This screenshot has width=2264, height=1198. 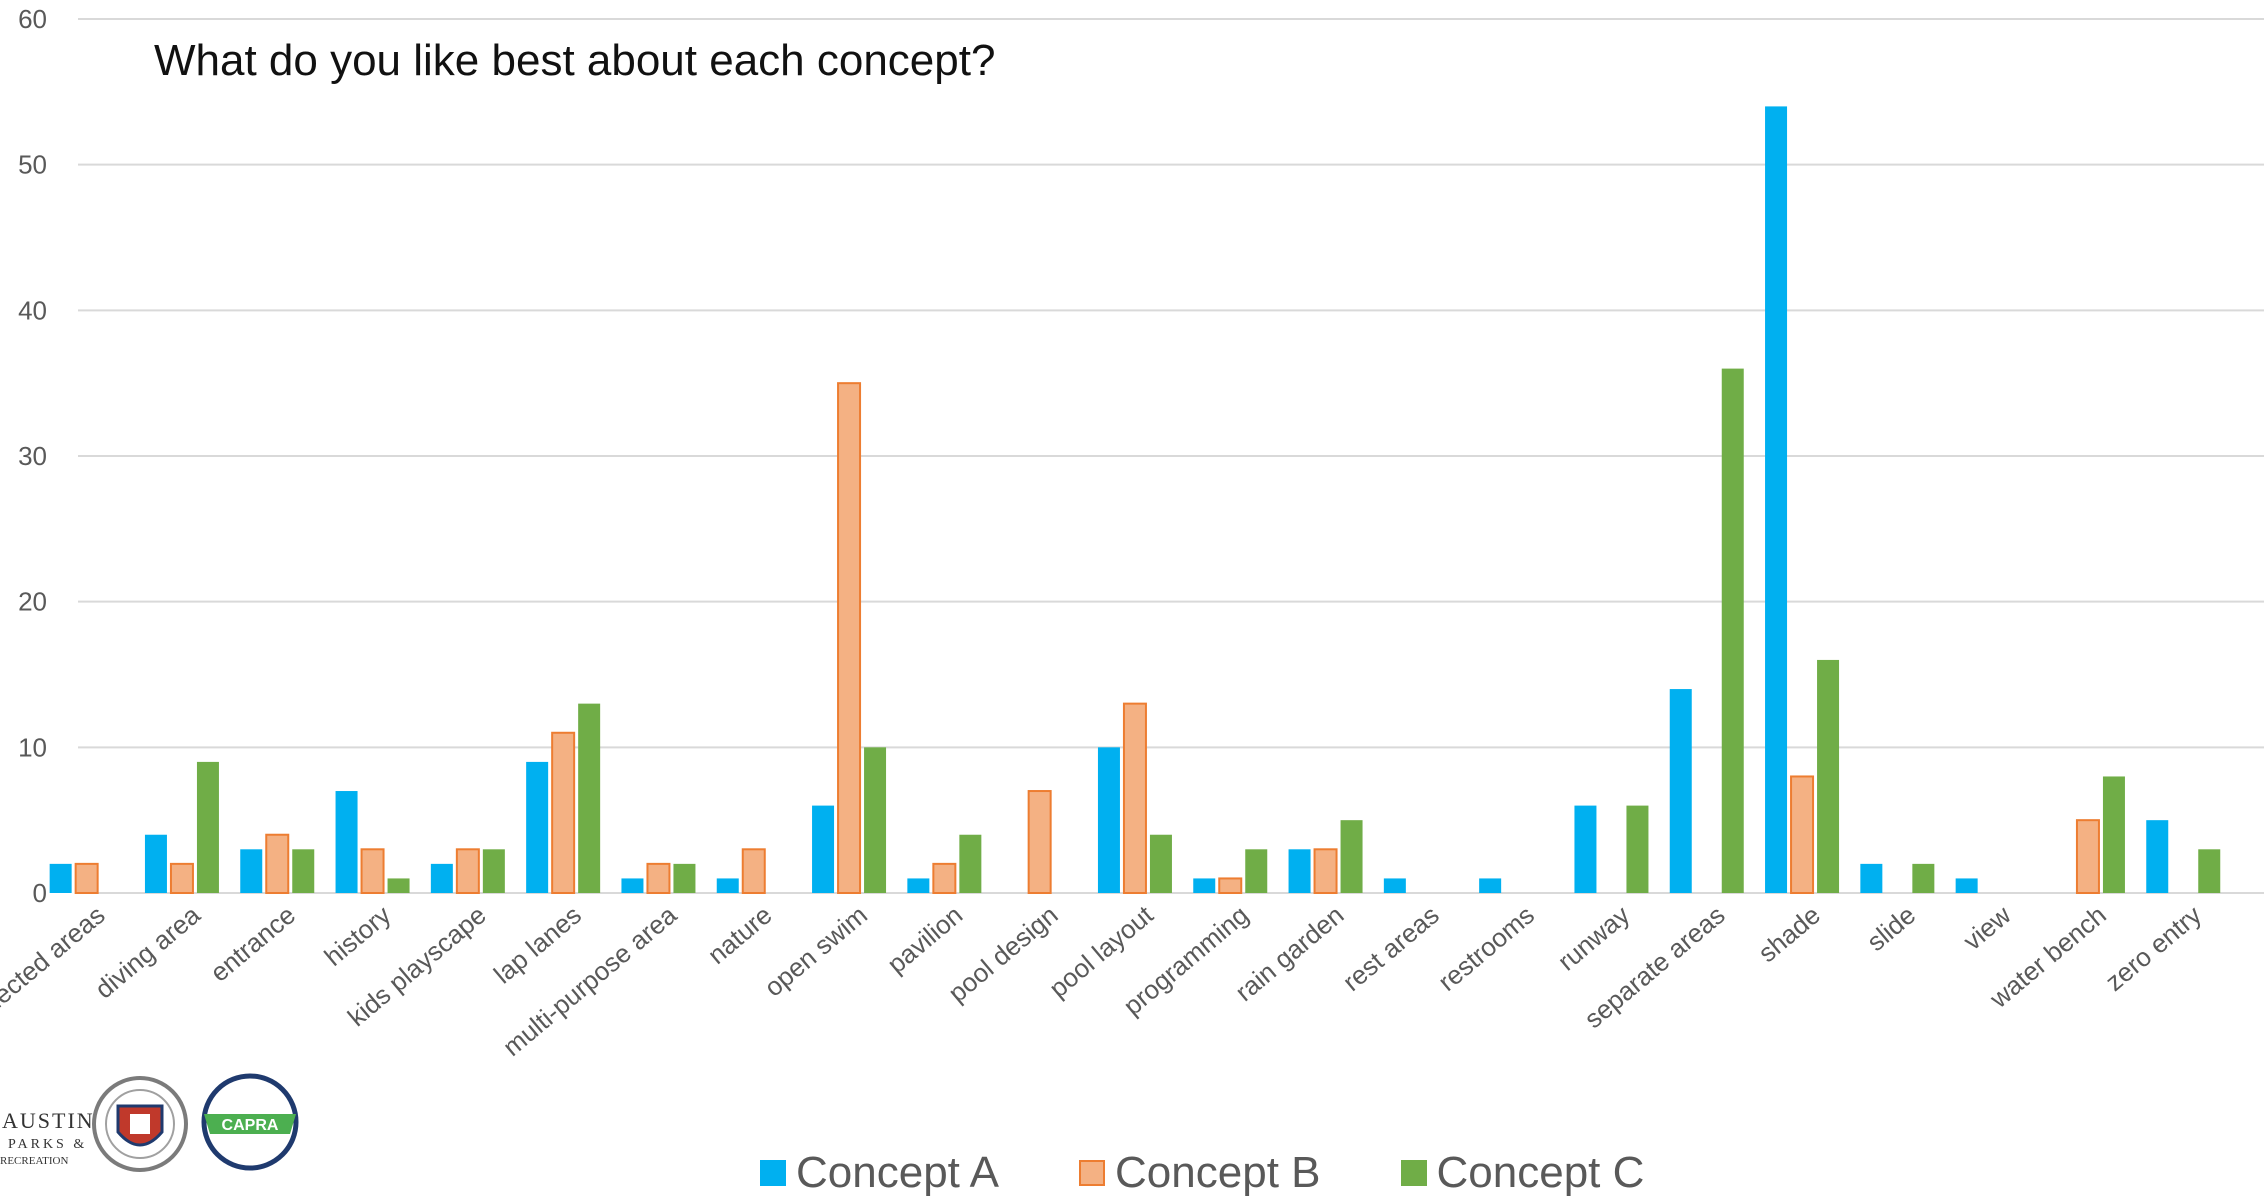 I want to click on y-tick-label: 50, so click(x=32, y=165).